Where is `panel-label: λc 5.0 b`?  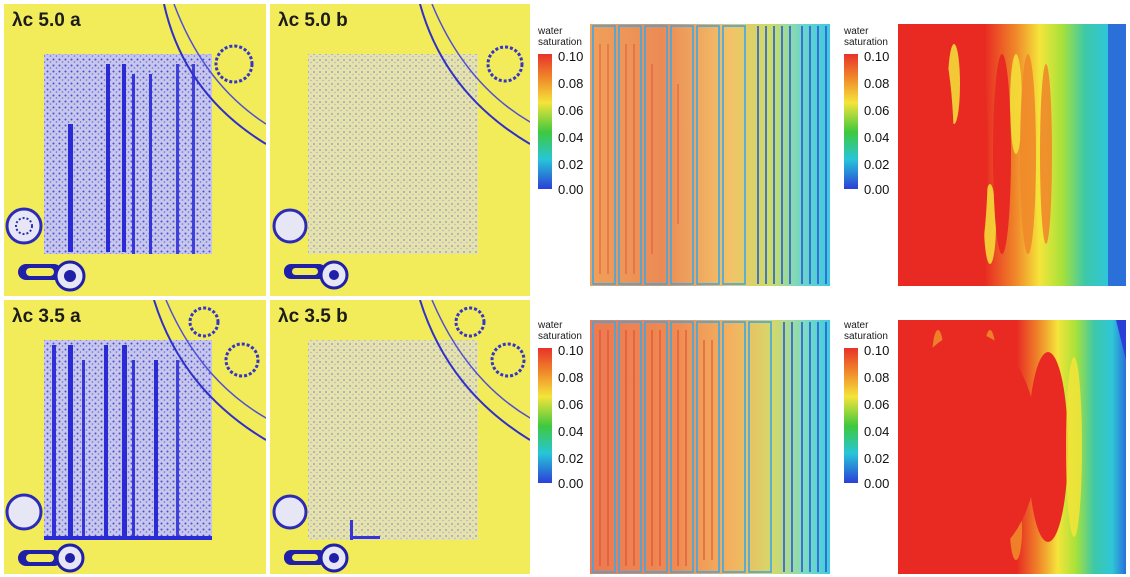 panel-label: λc 5.0 b is located at coordinates (313, 20).